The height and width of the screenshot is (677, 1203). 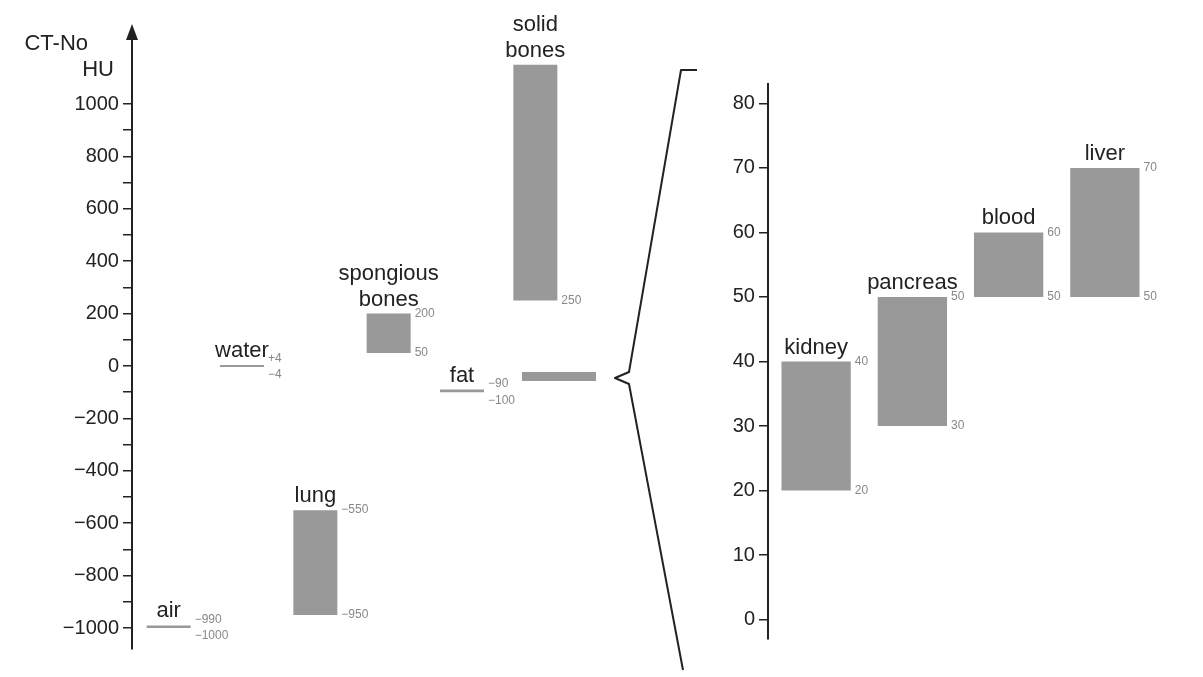 I want to click on annotation: −1000, so click(x=211, y=635).